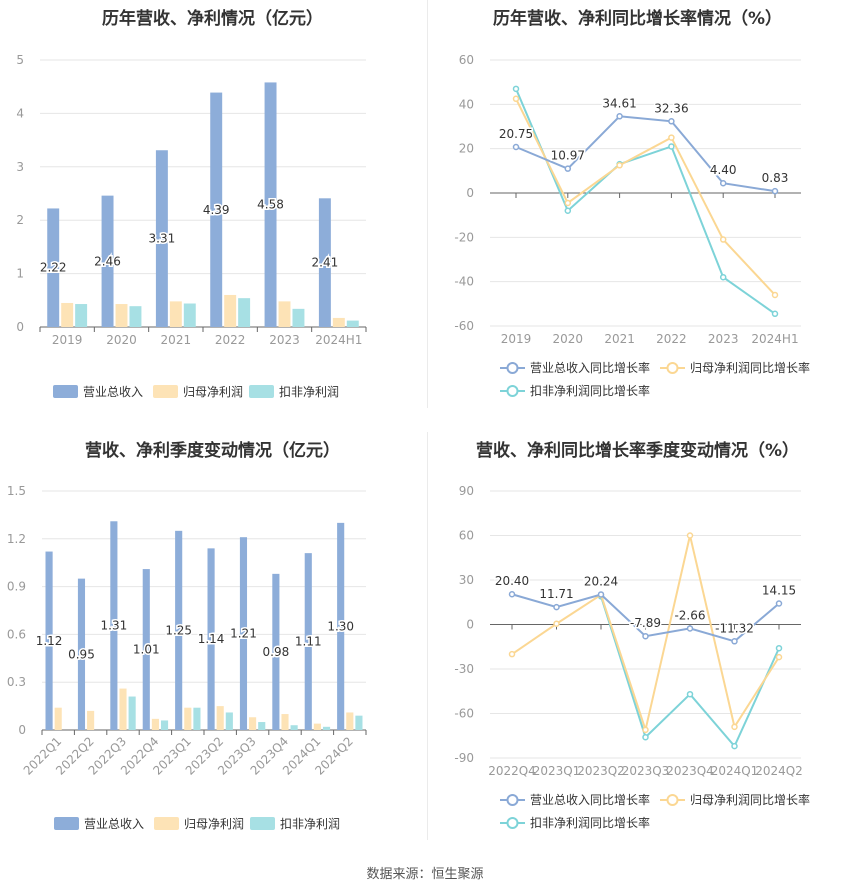 Image resolution: width=850 pixels, height=891 pixels. Describe the element at coordinates (464, 237) in the screenshot. I see `annual-growth-y-tick-label: -20` at that location.